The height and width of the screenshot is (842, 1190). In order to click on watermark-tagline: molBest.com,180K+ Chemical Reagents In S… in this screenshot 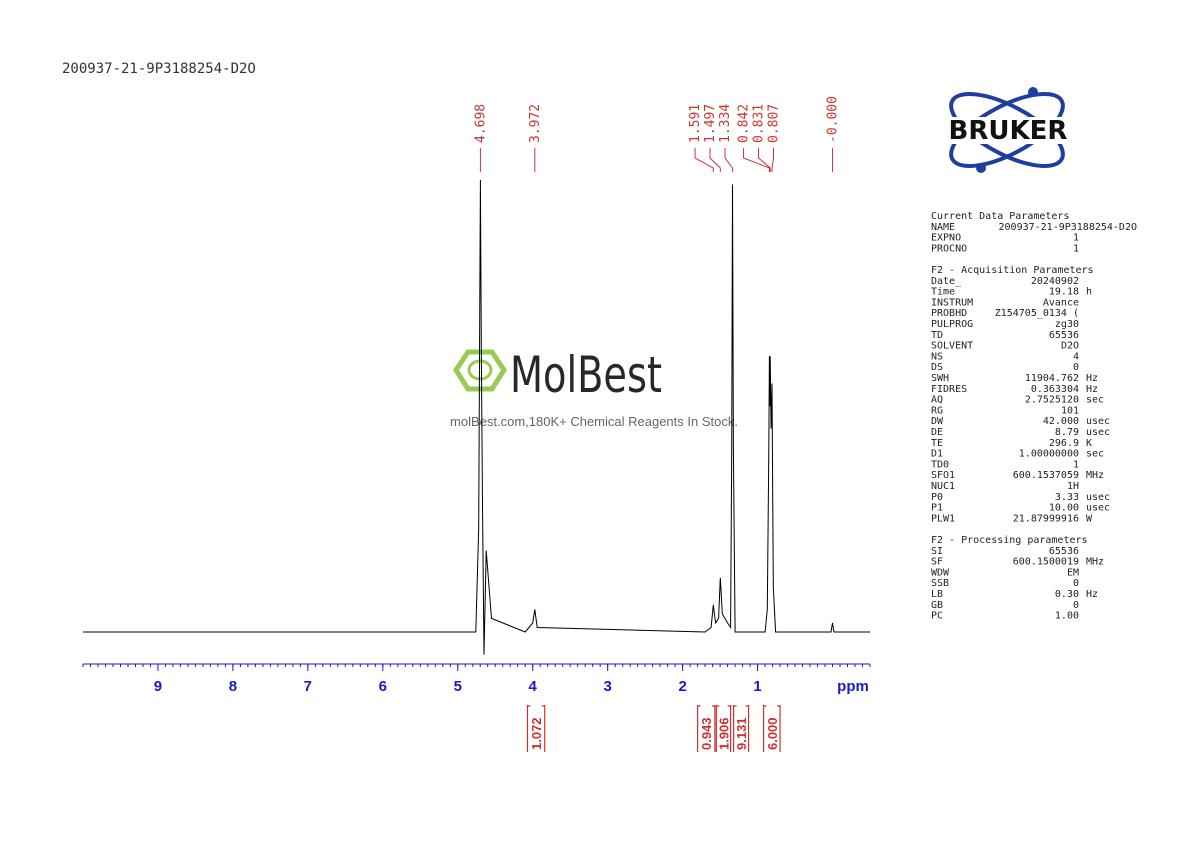, I will do `click(594, 421)`.